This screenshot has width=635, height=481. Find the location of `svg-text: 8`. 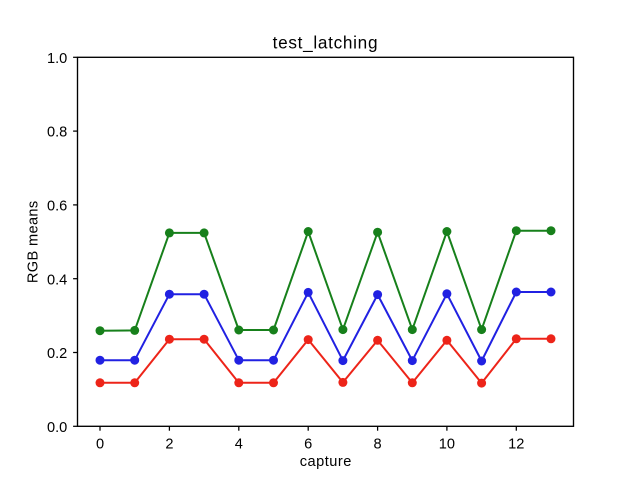

svg-text: 8 is located at coordinates (378, 445).